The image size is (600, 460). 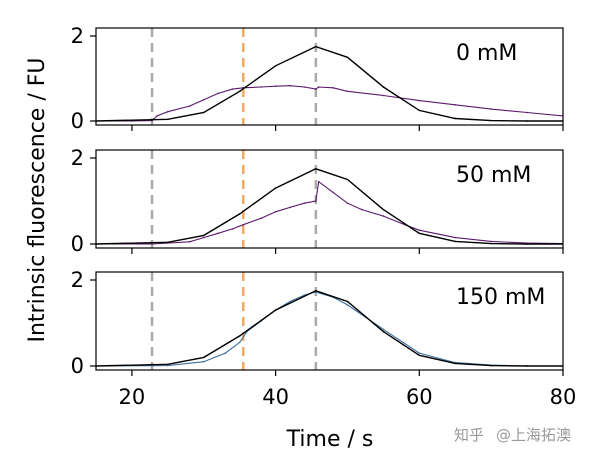 I want to click on x-axis-title: Time / s, so click(x=330, y=439).